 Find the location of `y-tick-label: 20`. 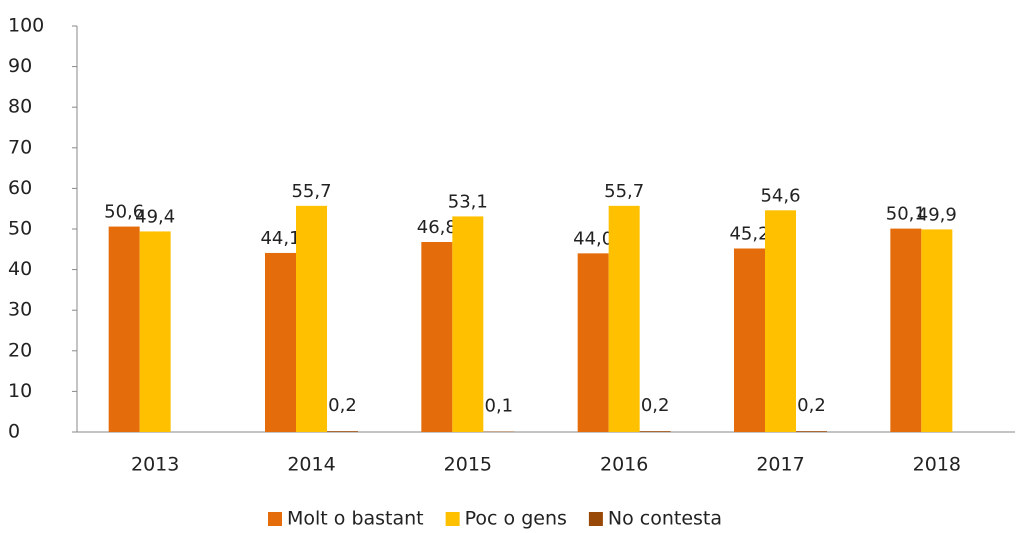

y-tick-label: 20 is located at coordinates (20, 350).